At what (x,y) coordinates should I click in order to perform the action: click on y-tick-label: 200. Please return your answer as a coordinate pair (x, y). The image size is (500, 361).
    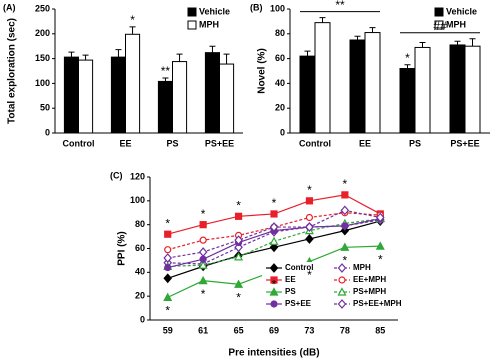
    Looking at the image, I should click on (42, 33).